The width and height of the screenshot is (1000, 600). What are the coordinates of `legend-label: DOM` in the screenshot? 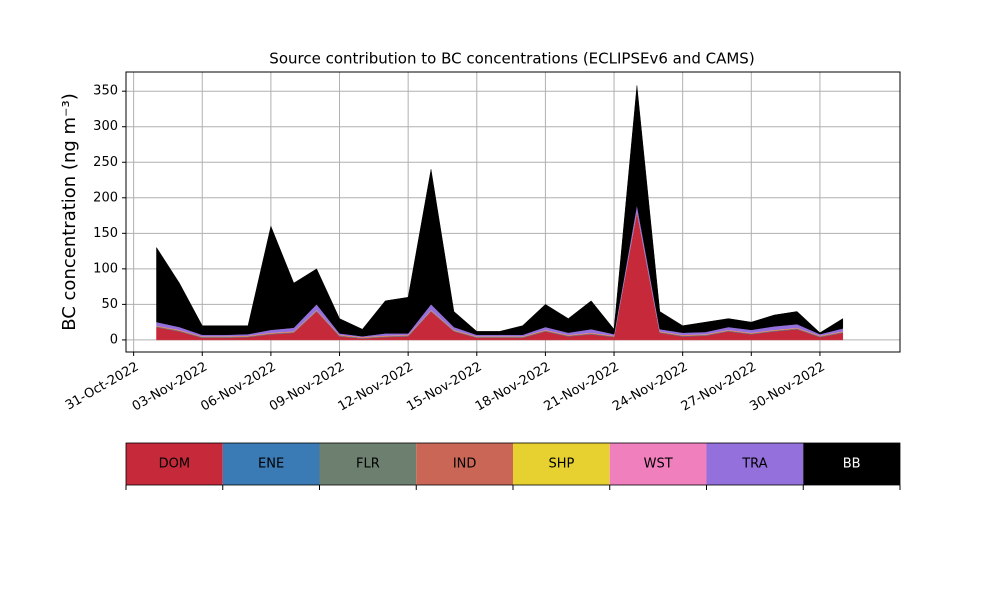 It's located at (174, 464).